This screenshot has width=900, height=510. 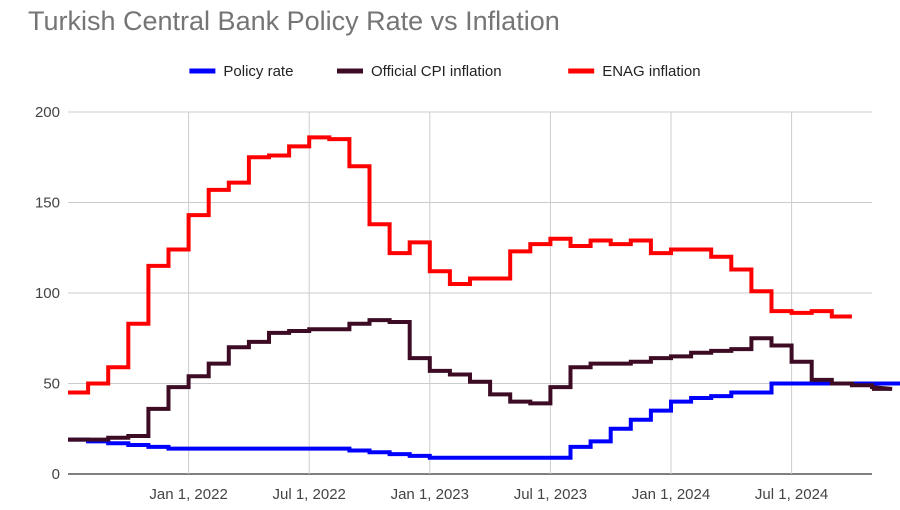 What do you see at coordinates (188, 494) in the screenshot?
I see `x-tick-label: Jan 1, 2022` at bounding box center [188, 494].